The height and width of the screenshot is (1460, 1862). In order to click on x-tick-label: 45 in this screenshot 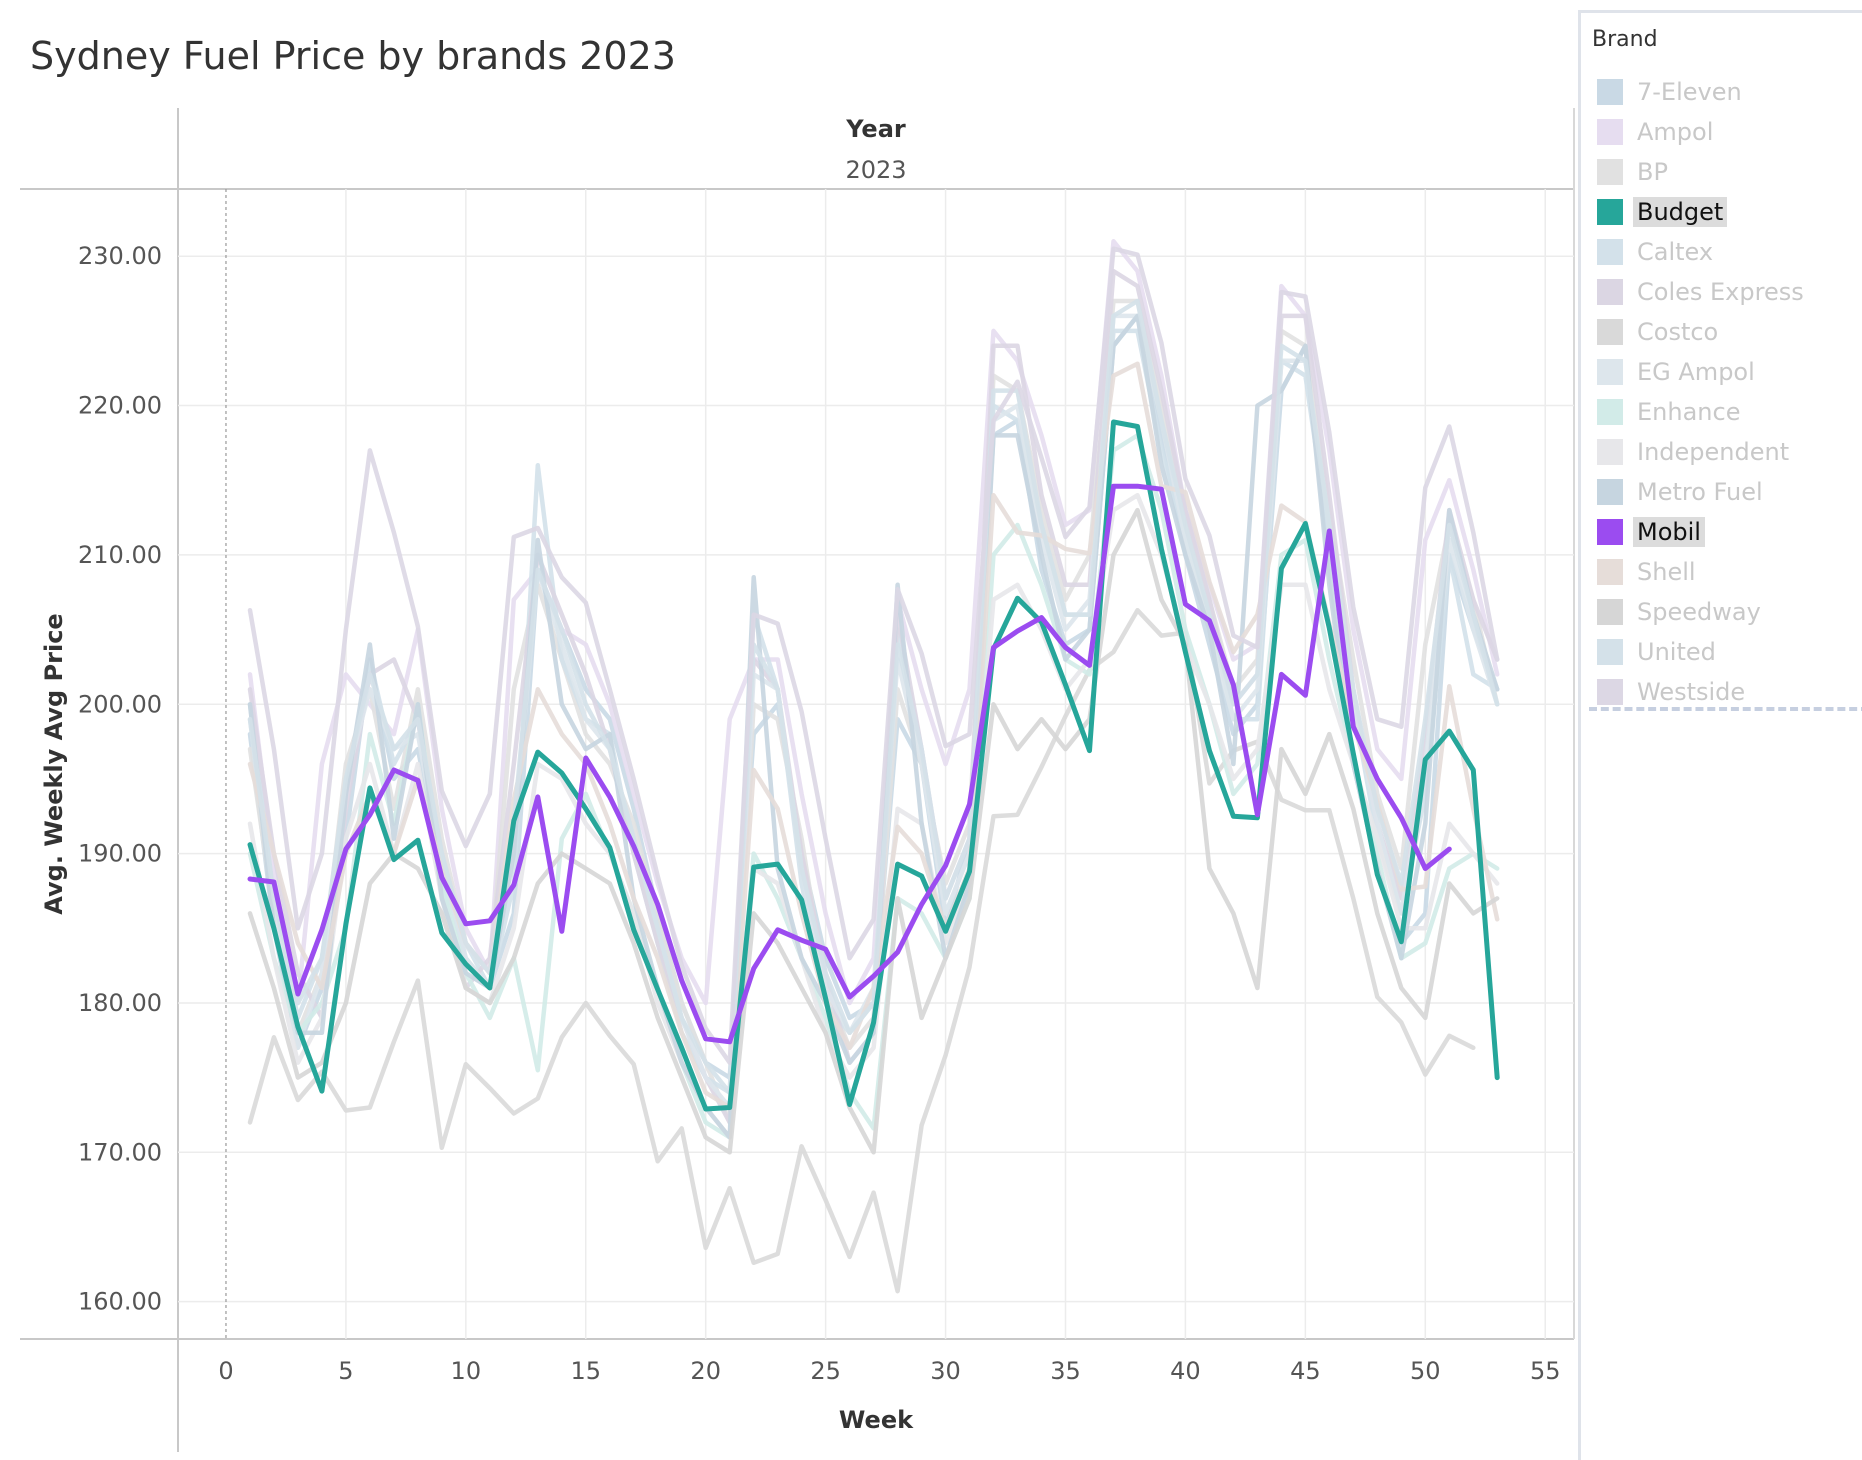, I will do `click(1305, 1371)`.